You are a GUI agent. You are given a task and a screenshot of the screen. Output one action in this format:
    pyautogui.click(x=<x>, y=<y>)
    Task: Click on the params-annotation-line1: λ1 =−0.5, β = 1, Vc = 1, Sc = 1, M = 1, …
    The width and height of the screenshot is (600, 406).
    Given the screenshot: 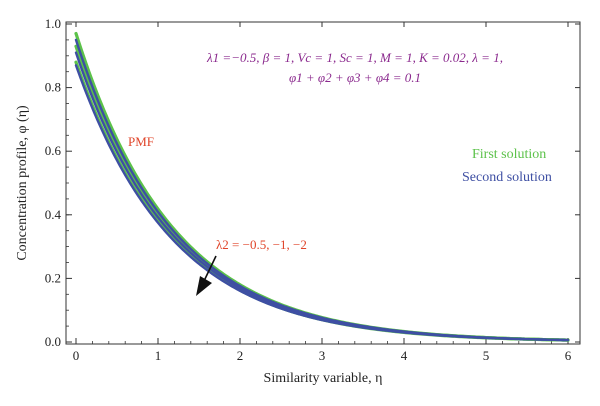 What is the action you would take?
    pyautogui.click(x=354, y=57)
    